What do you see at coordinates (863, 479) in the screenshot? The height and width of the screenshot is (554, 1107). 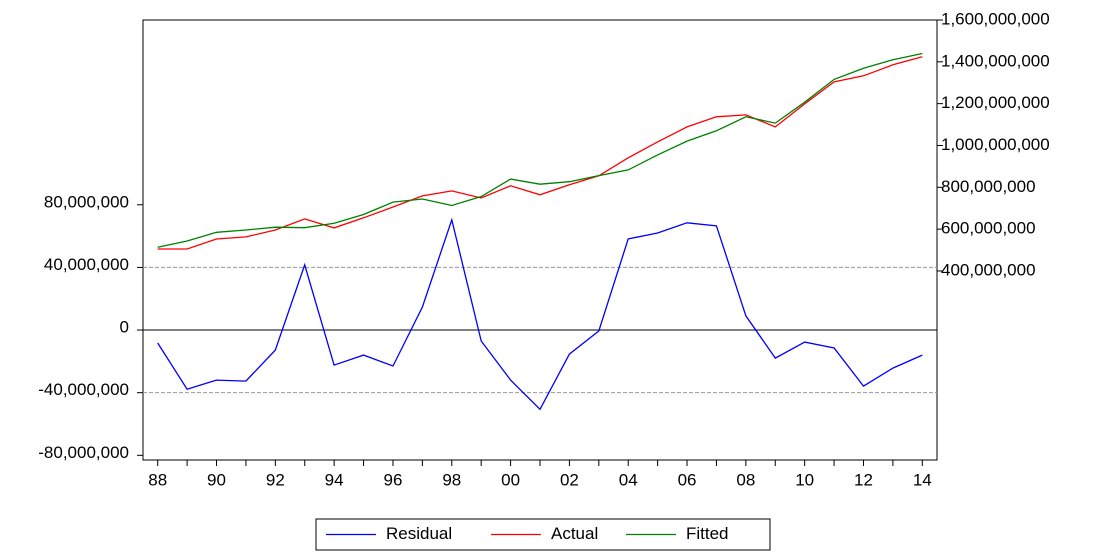 I see `x-tick-label: 12` at bounding box center [863, 479].